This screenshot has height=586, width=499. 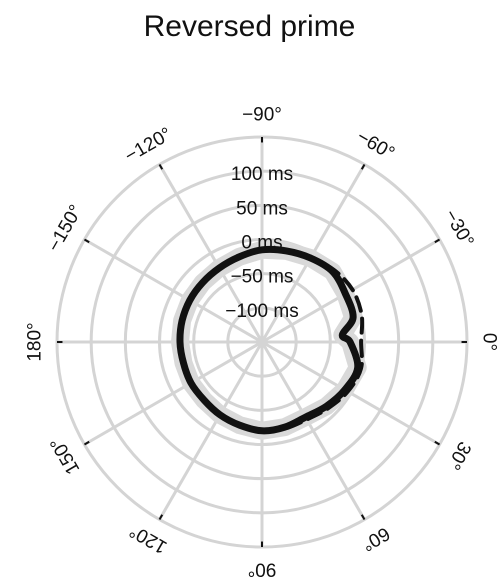 I want to click on angular-tick-label: 0°, so click(x=489, y=342).